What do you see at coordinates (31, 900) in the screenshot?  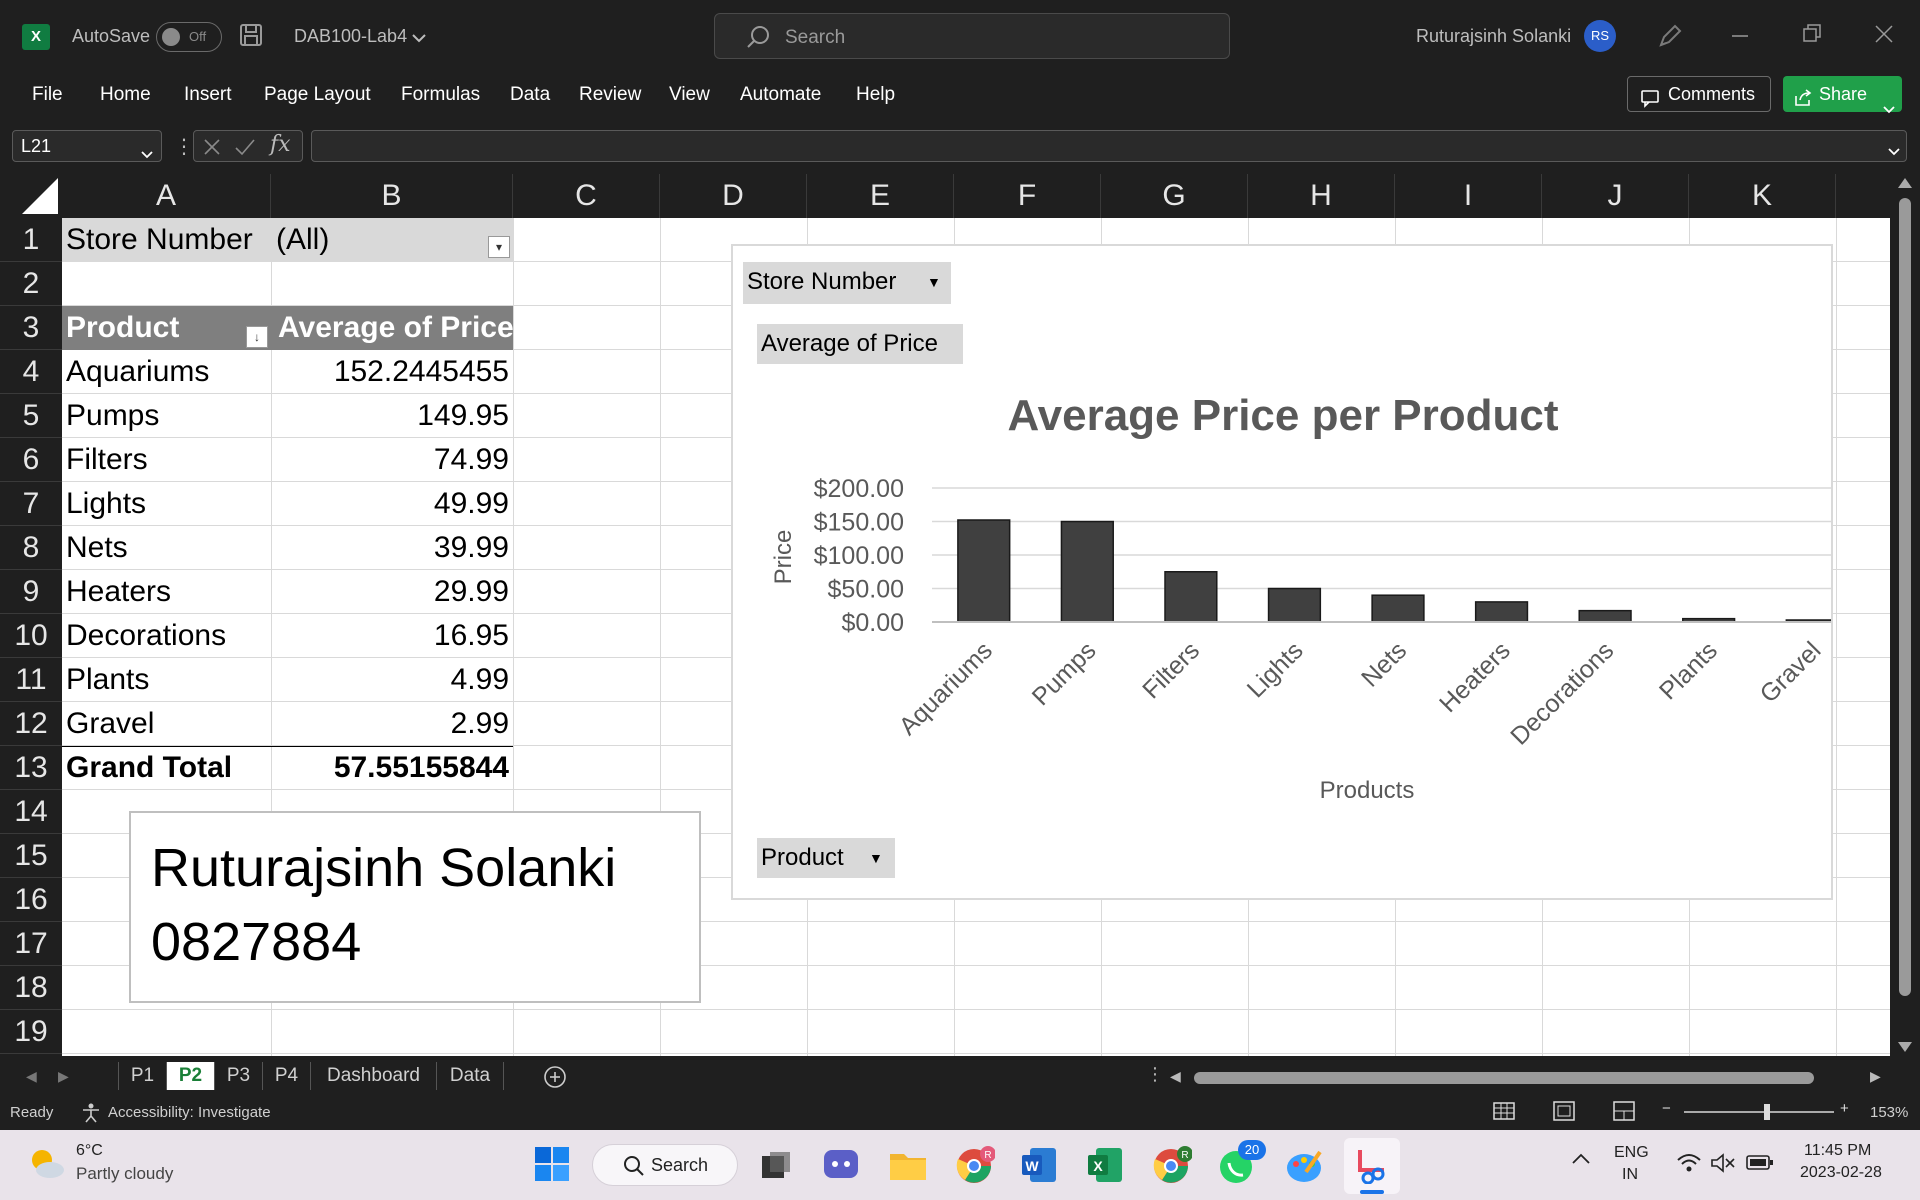 I see `row-header: 16` at bounding box center [31, 900].